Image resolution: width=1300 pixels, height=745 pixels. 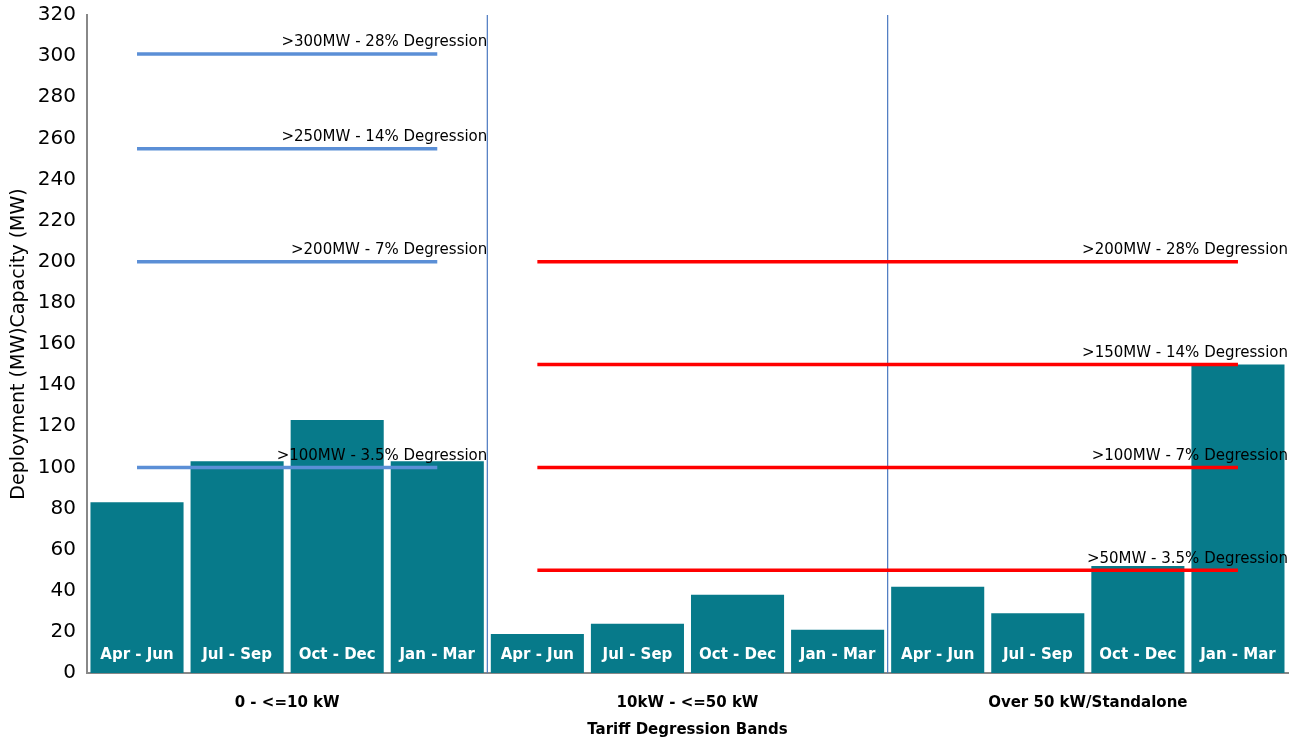 I want to click on y-tick-label: 300, so click(x=56, y=54).